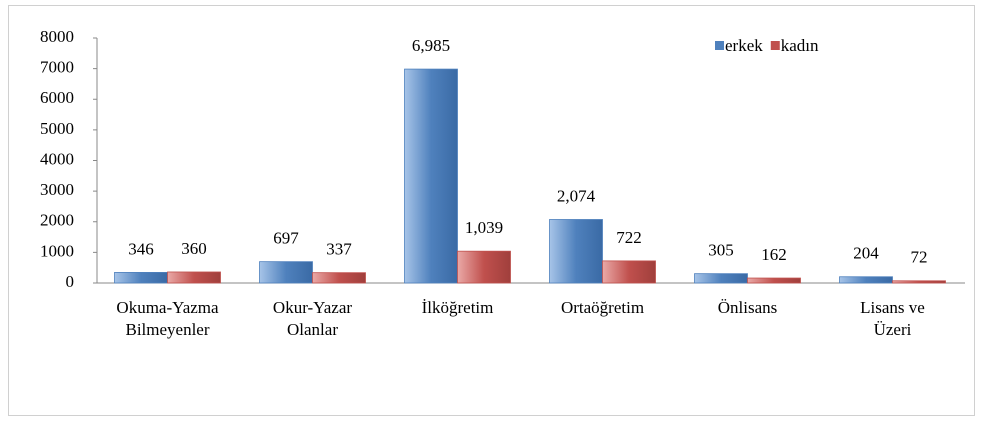 The image size is (983, 424). I want to click on value-label: 346, so click(141, 248).